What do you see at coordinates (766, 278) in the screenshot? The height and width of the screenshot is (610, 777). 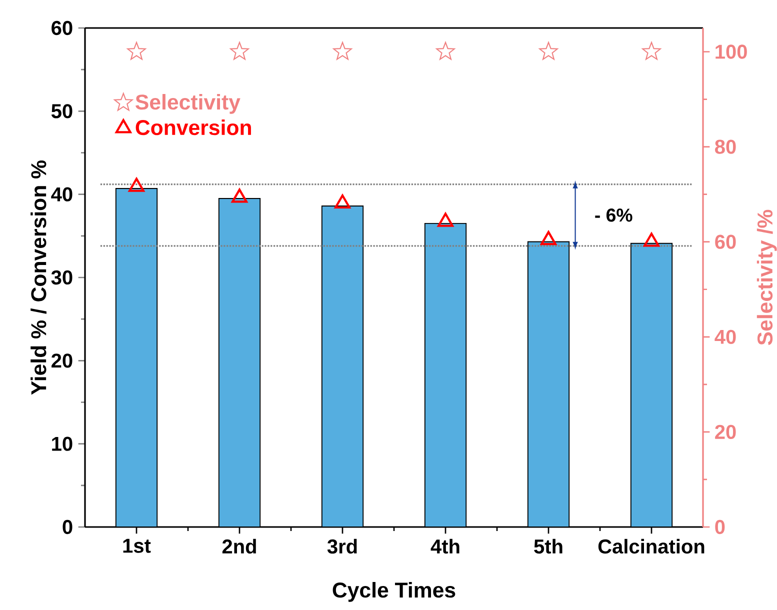 I see `y2-axis-title: Selectivity /%` at bounding box center [766, 278].